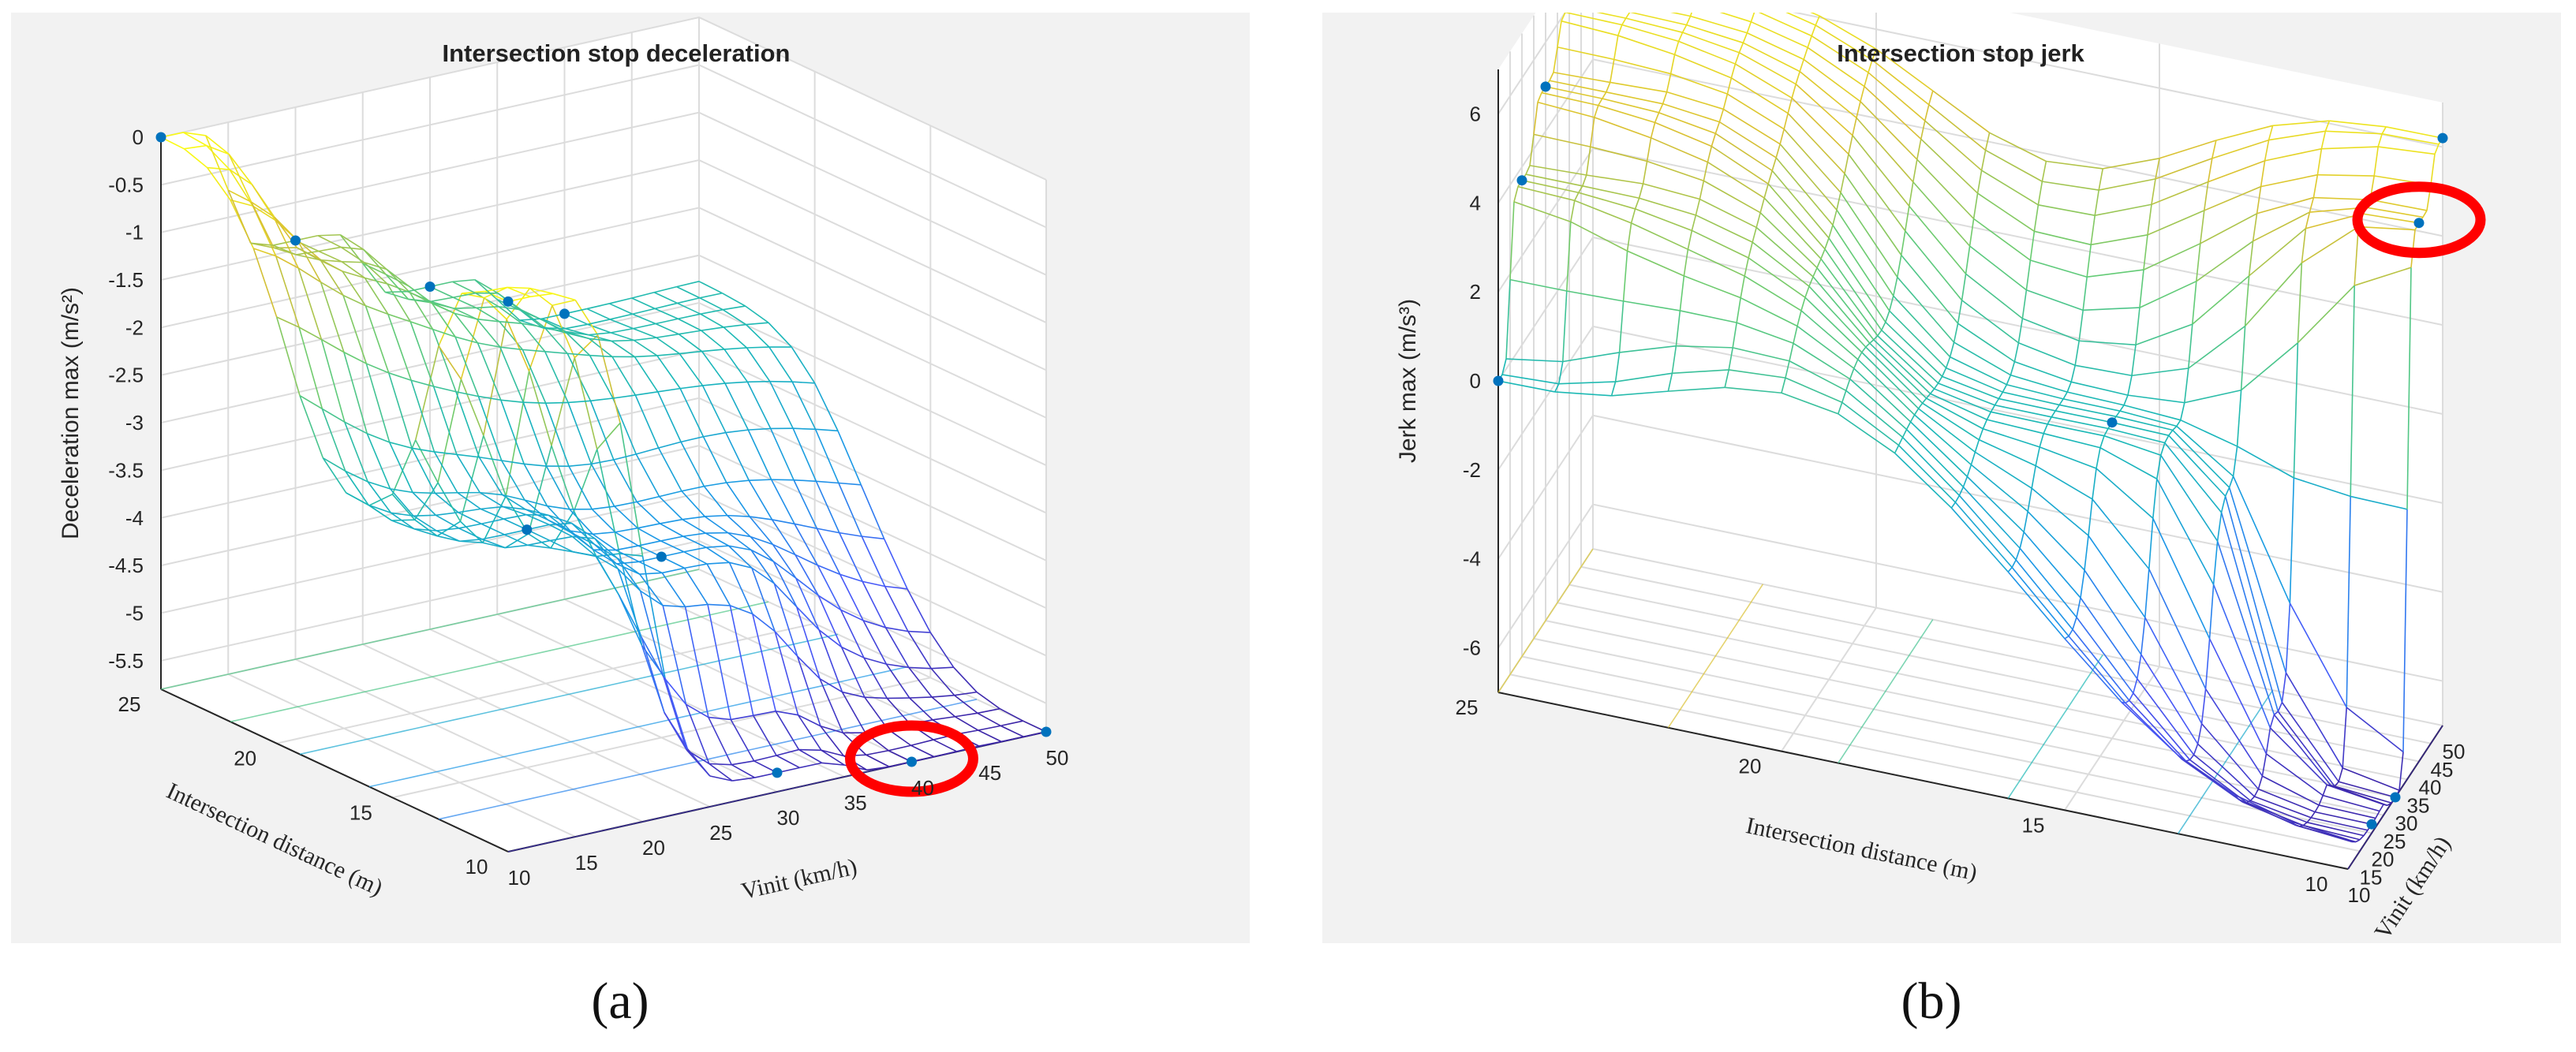 This screenshot has width=2576, height=1052. Describe the element at coordinates (1970, 592) in the screenshot. I see `z-gridline` at that location.